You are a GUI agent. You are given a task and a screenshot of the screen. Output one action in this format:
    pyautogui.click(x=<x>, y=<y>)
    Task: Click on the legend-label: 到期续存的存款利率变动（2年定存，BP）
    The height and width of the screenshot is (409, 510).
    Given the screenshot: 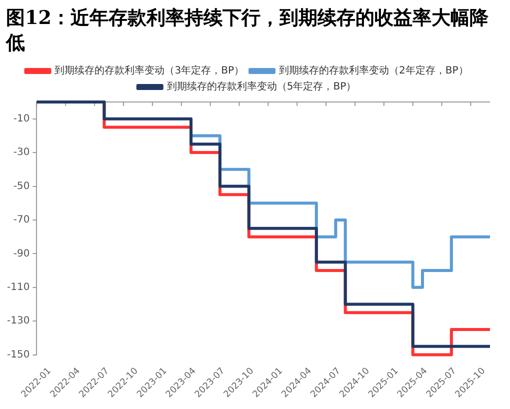 What is the action you would take?
    pyautogui.click(x=373, y=70)
    